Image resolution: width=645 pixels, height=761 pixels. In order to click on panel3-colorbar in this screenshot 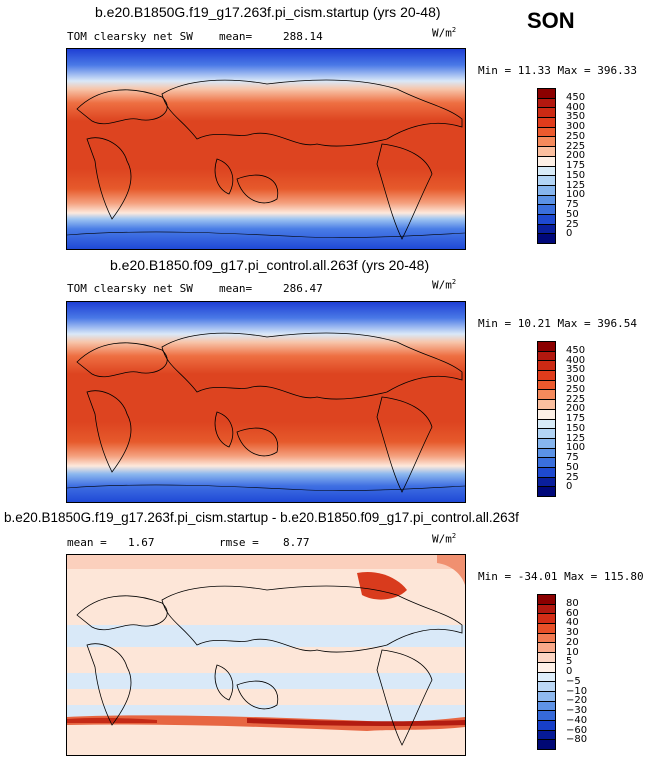, I will do `click(546, 672)`.